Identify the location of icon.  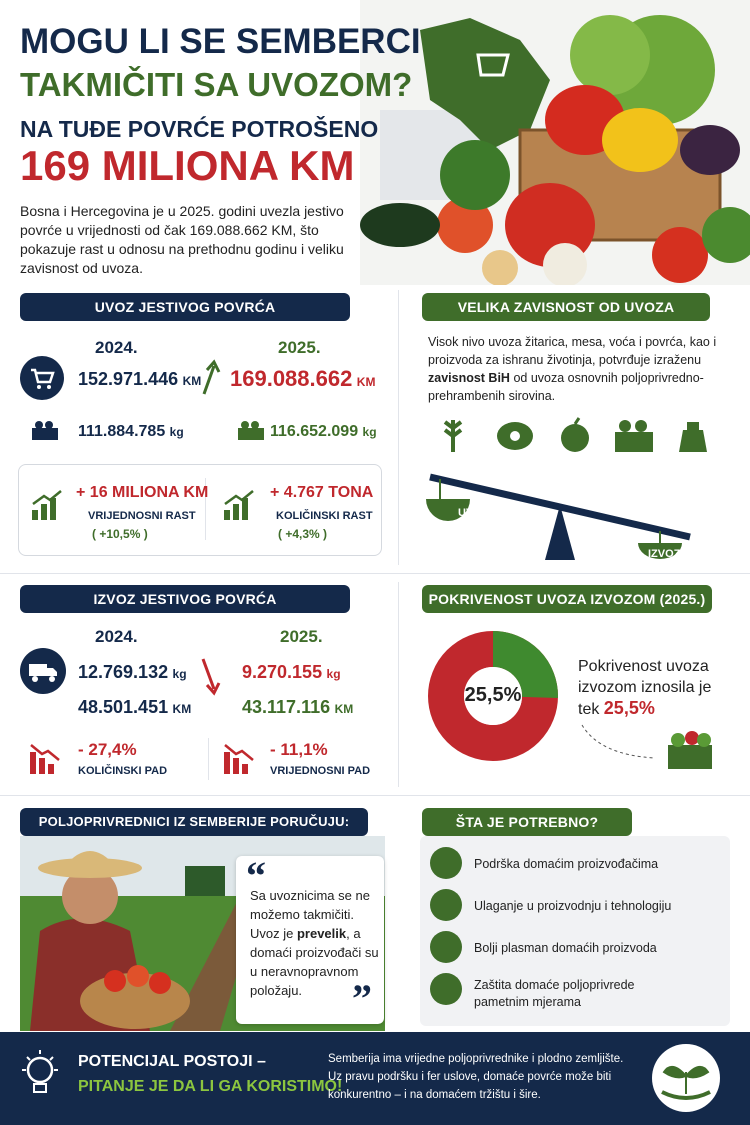
(43, 378).